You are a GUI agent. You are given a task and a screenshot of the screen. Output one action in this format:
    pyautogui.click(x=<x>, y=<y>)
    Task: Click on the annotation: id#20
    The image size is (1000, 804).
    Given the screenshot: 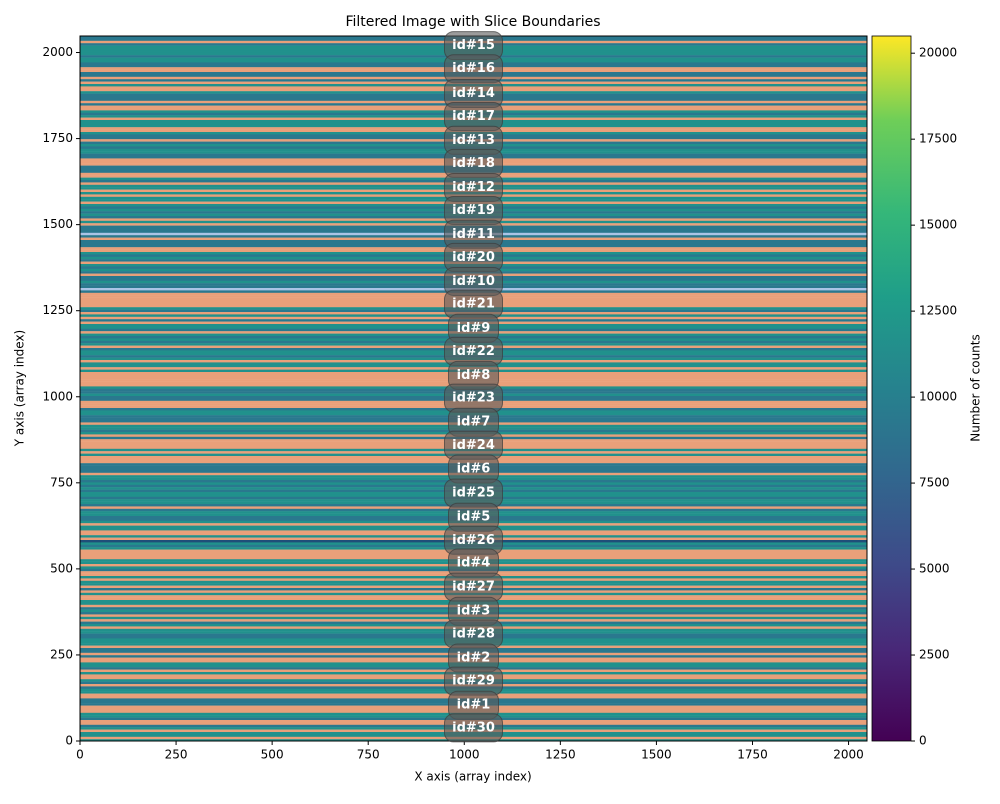 What is the action you would take?
    pyautogui.click(x=473, y=257)
    